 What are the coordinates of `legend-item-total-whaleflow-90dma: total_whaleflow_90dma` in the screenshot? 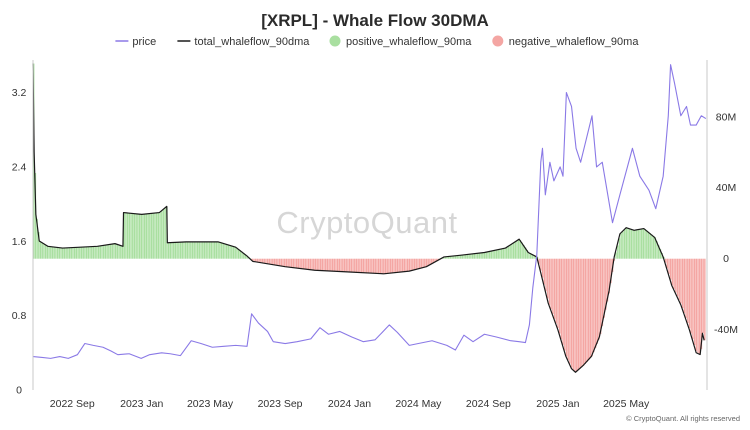 It's located at (243, 42).